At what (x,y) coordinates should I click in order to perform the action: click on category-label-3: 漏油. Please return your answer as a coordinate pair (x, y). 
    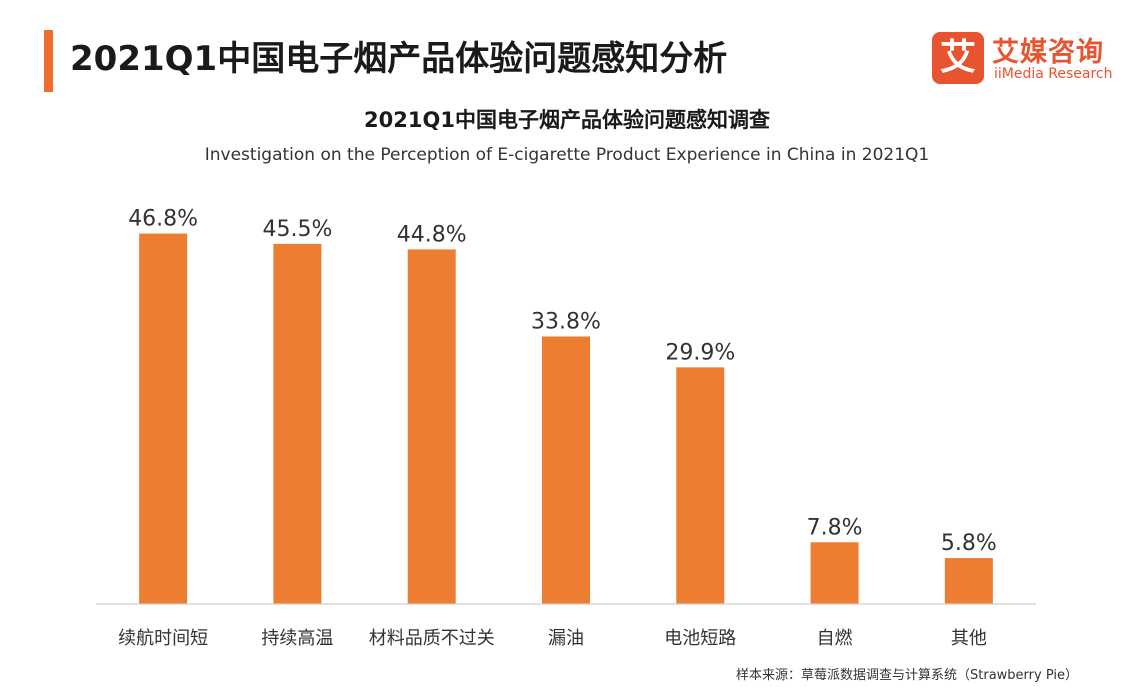
    Looking at the image, I should click on (566, 638).